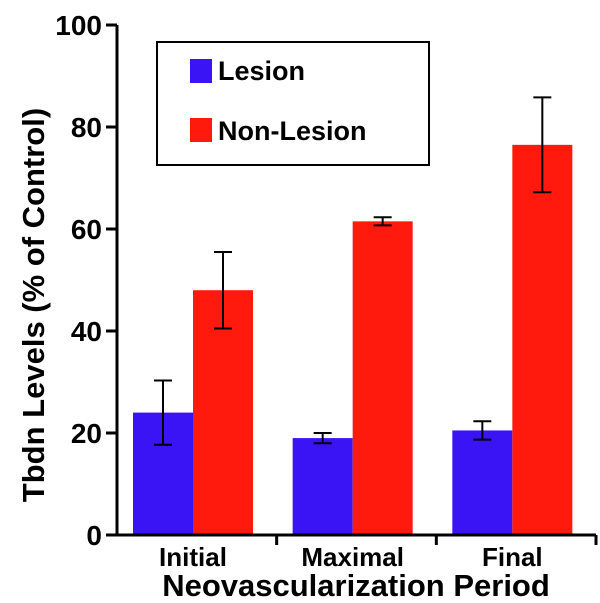  Describe the element at coordinates (33, 305) in the screenshot. I see `y-axis-title: Tbdn Levels (% of Control)` at that location.